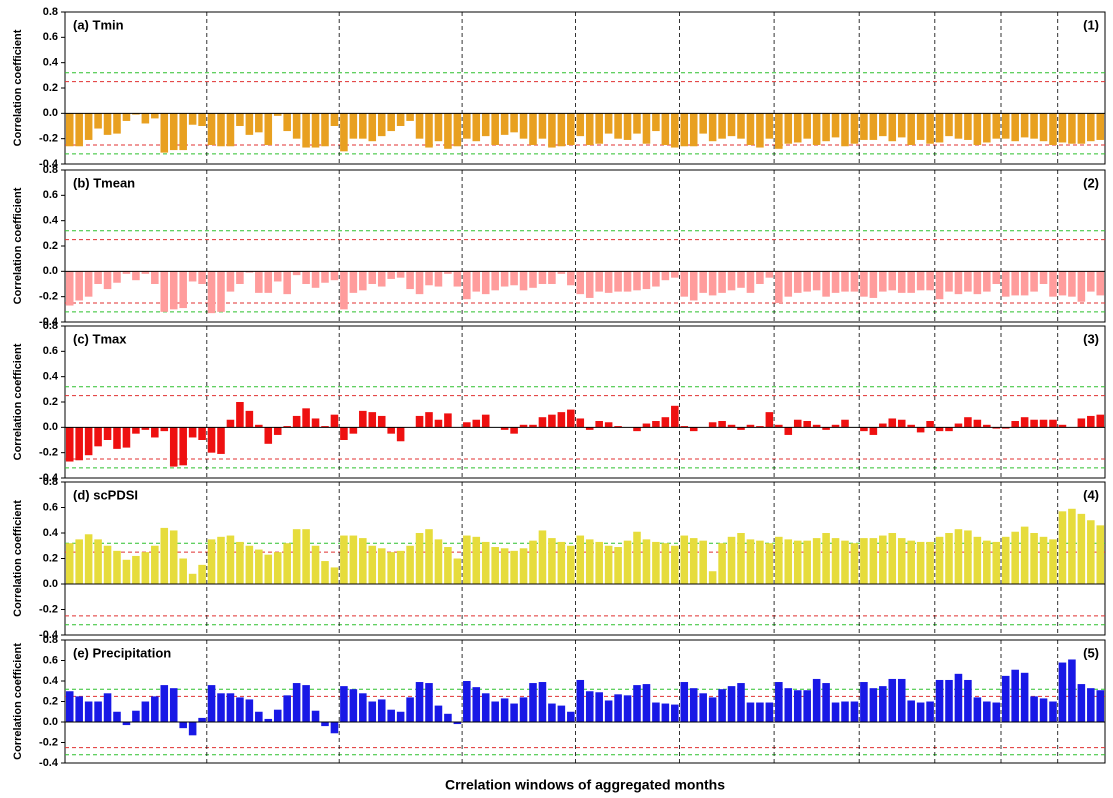  Describe the element at coordinates (1091, 652) in the screenshot. I see `panel-label: (5)` at that location.